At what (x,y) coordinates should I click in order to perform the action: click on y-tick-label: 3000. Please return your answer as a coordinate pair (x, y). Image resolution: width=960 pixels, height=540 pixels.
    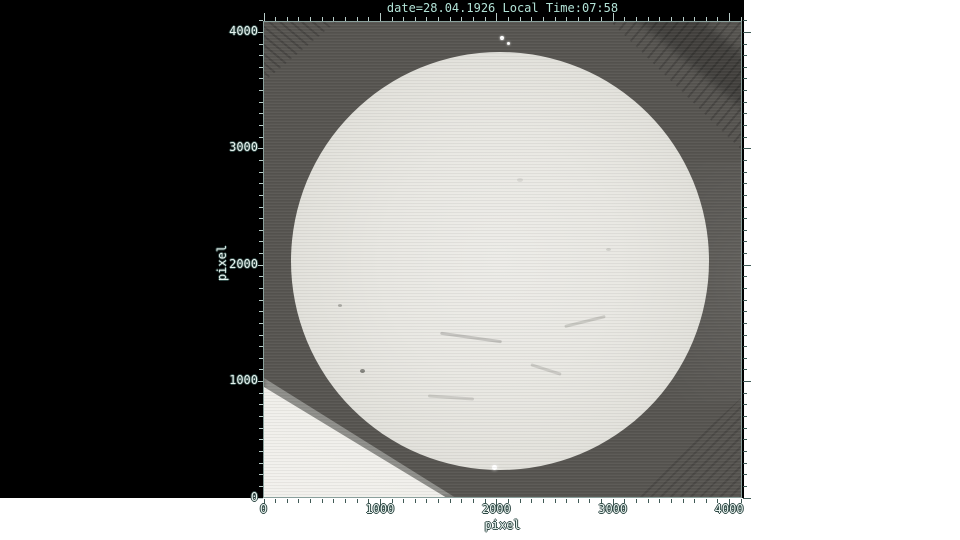
    Looking at the image, I should click on (243, 147).